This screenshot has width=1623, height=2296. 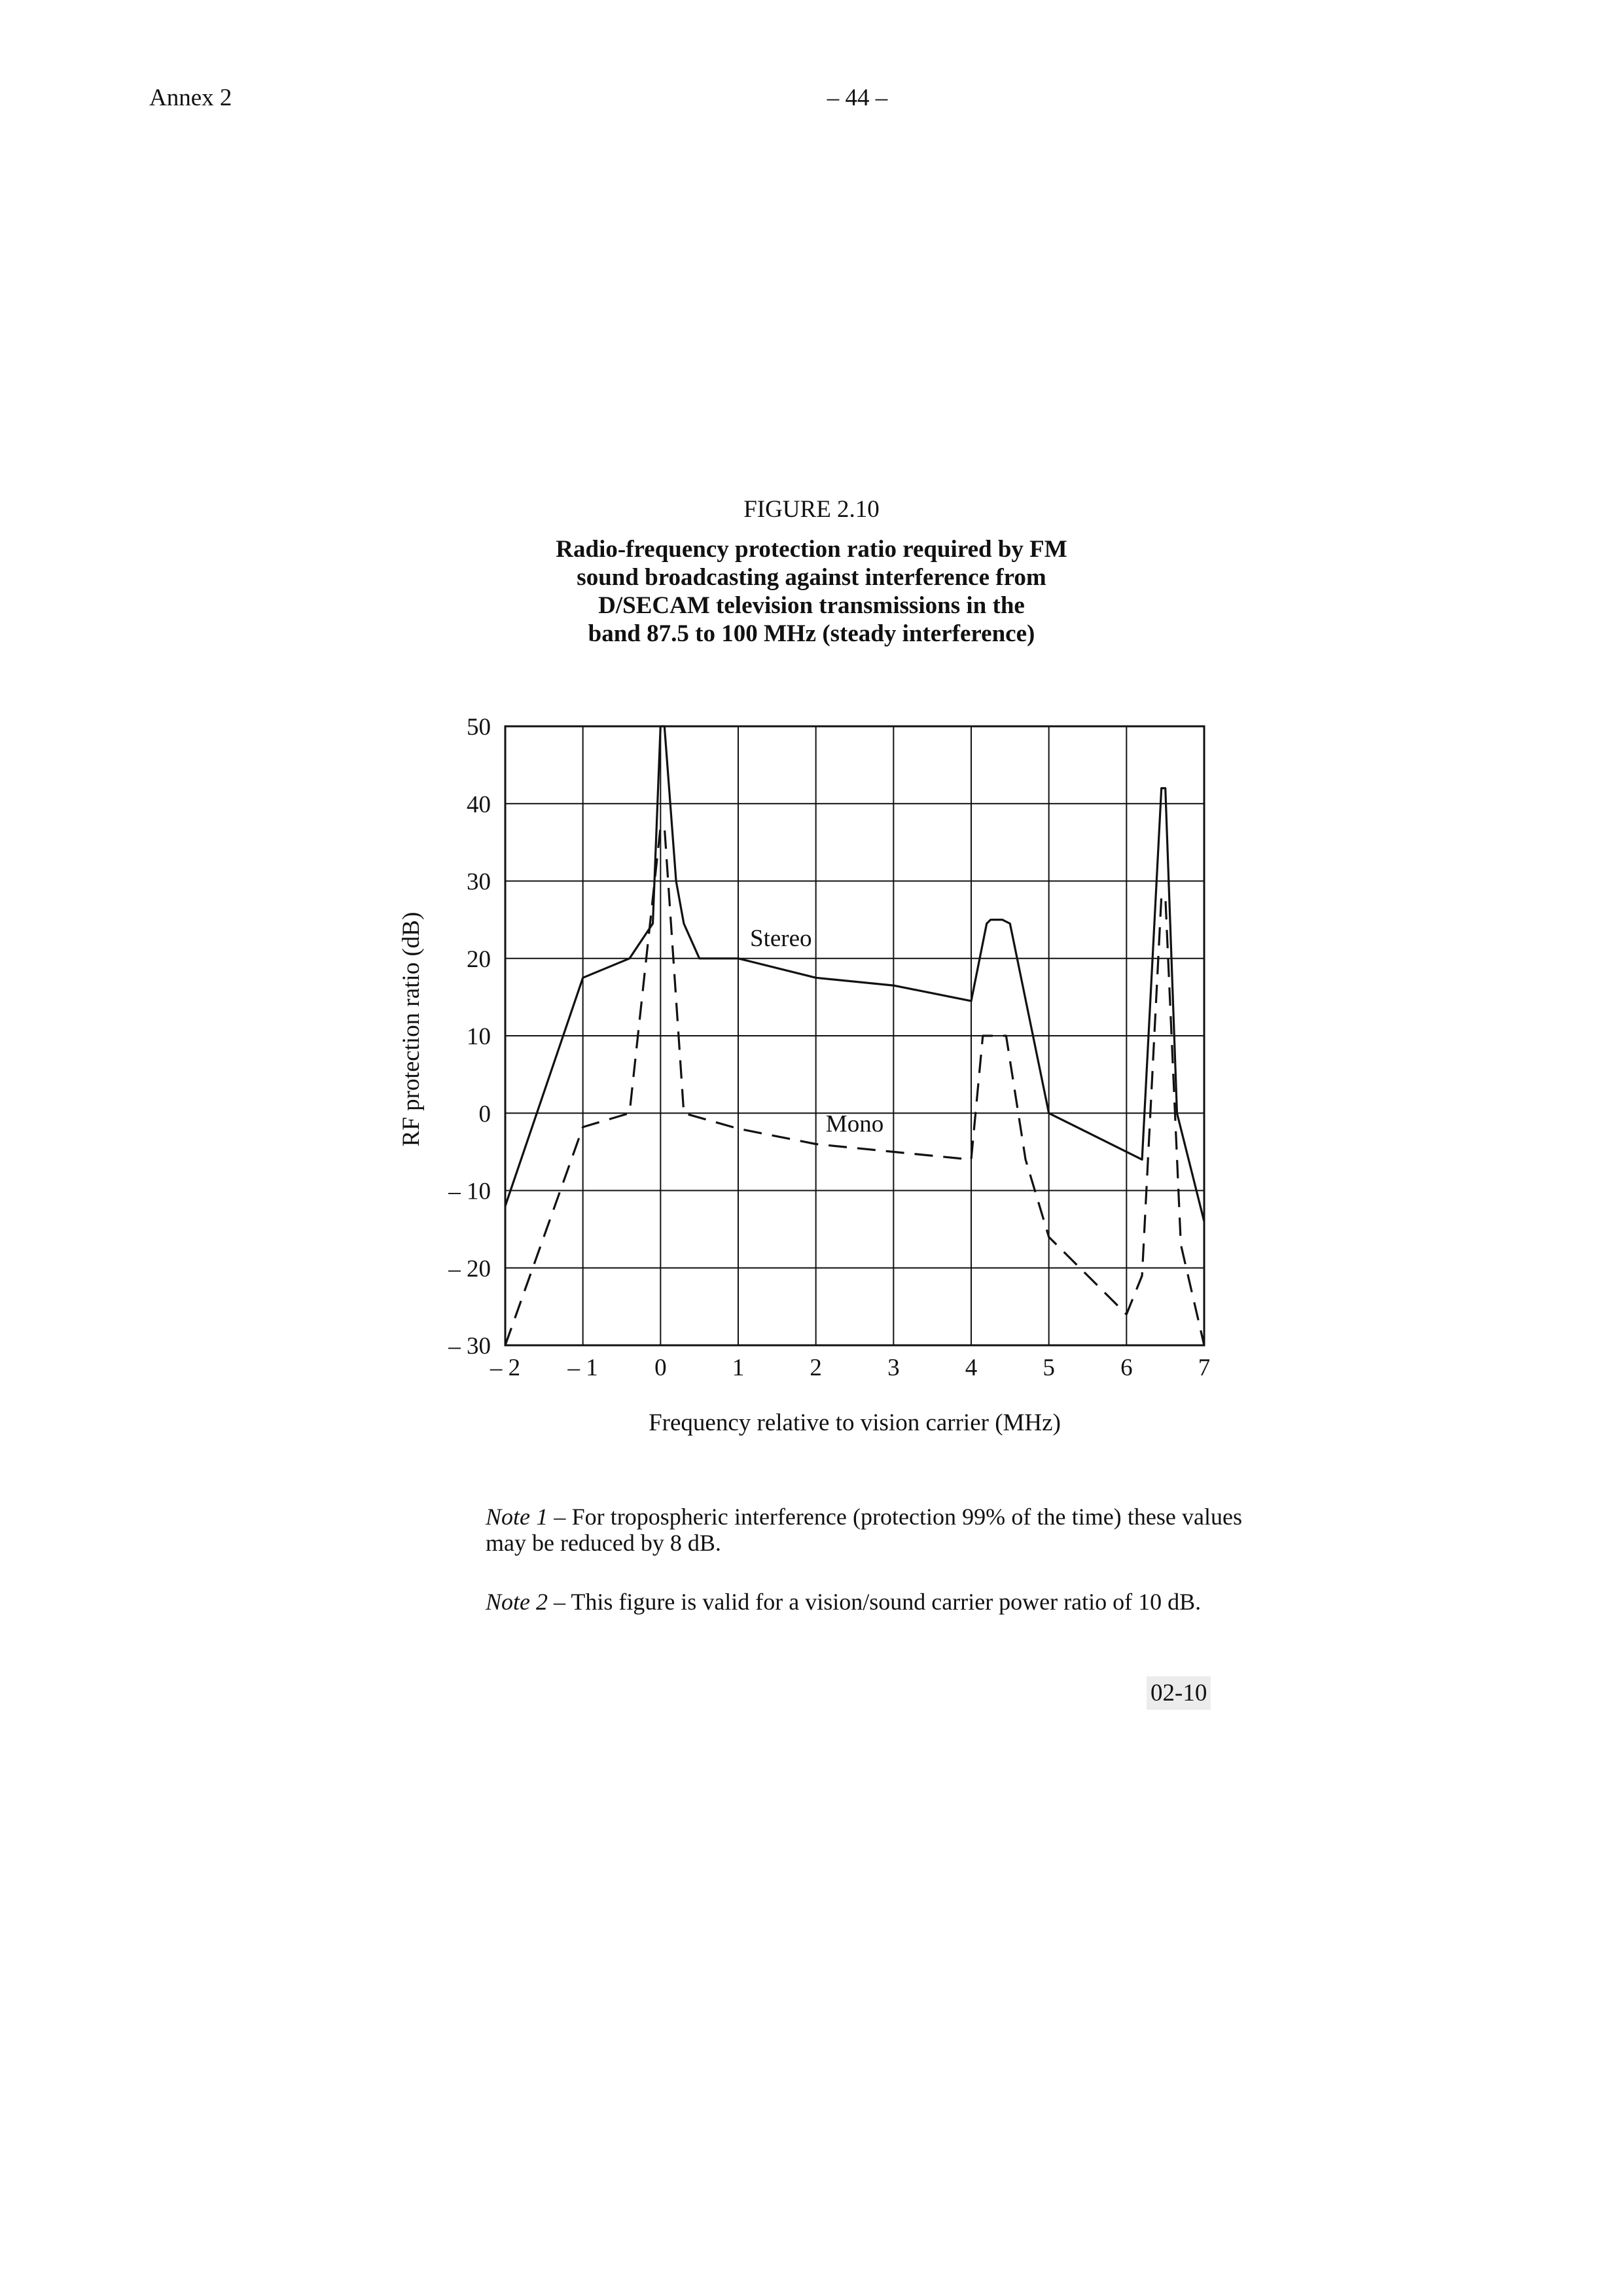 What do you see at coordinates (781, 938) in the screenshot?
I see `series-label-stereo: Stereo` at bounding box center [781, 938].